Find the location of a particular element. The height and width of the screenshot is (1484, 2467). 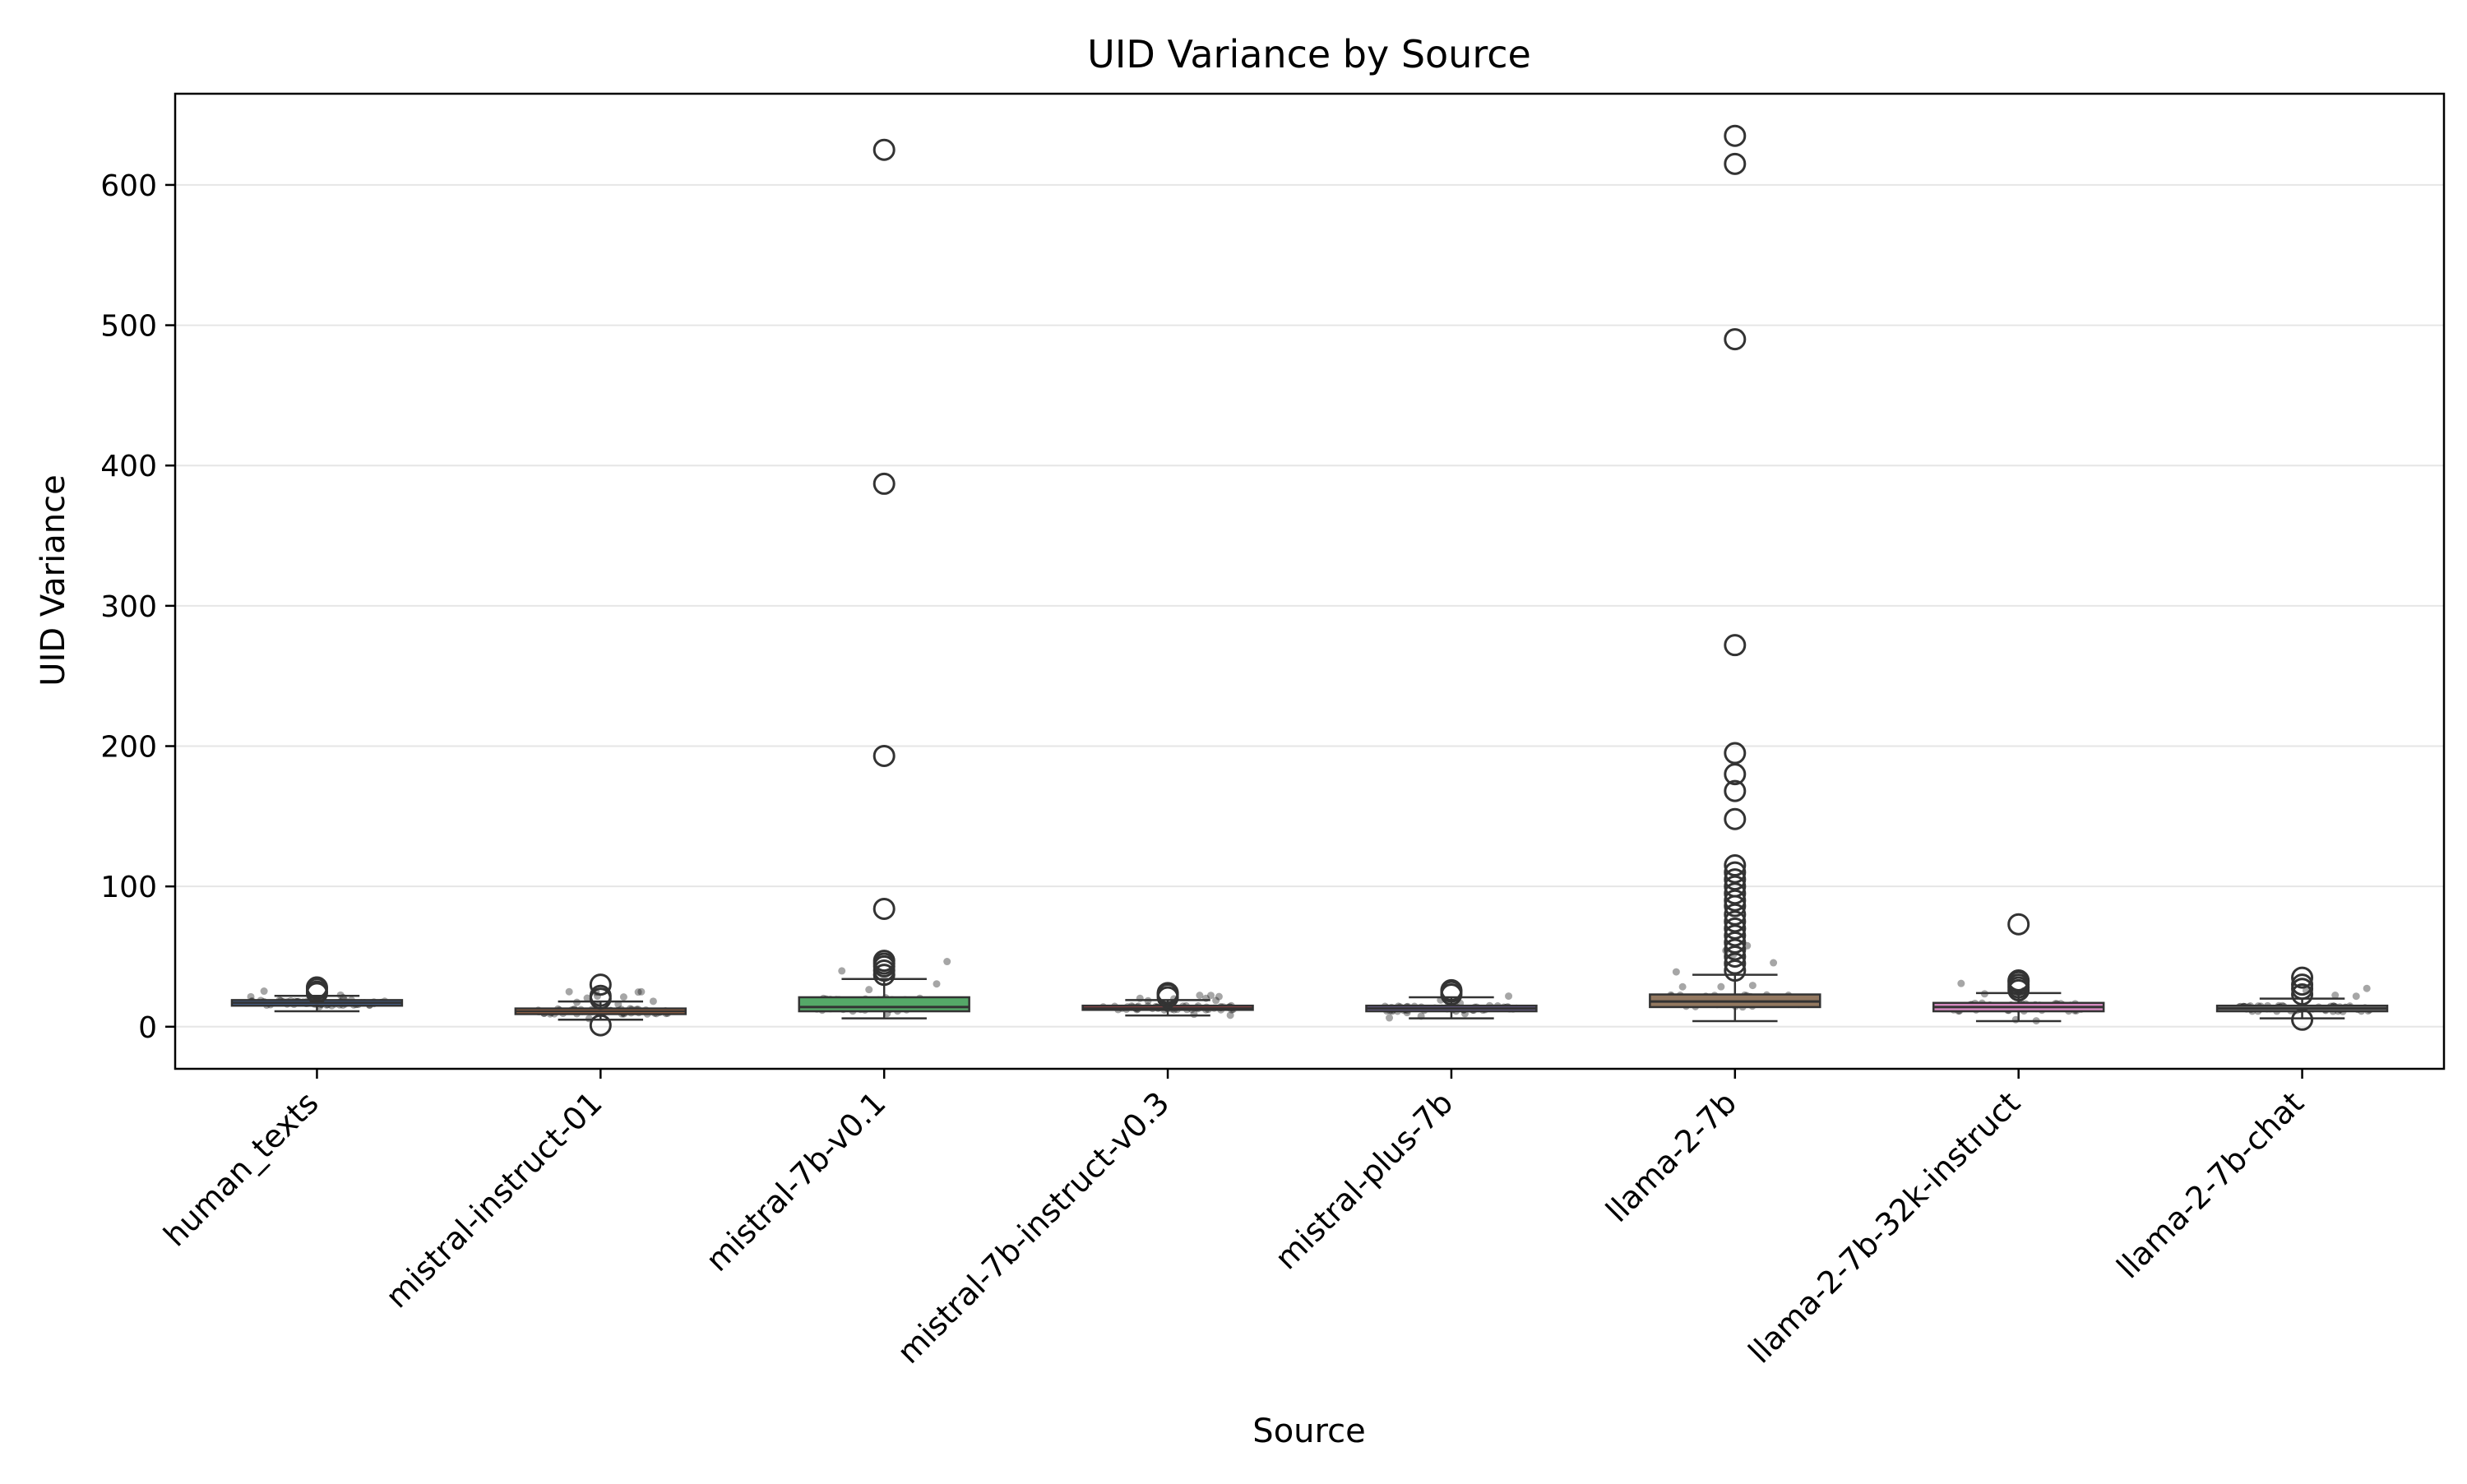

y-tick-label: 200 is located at coordinates (128, 748).